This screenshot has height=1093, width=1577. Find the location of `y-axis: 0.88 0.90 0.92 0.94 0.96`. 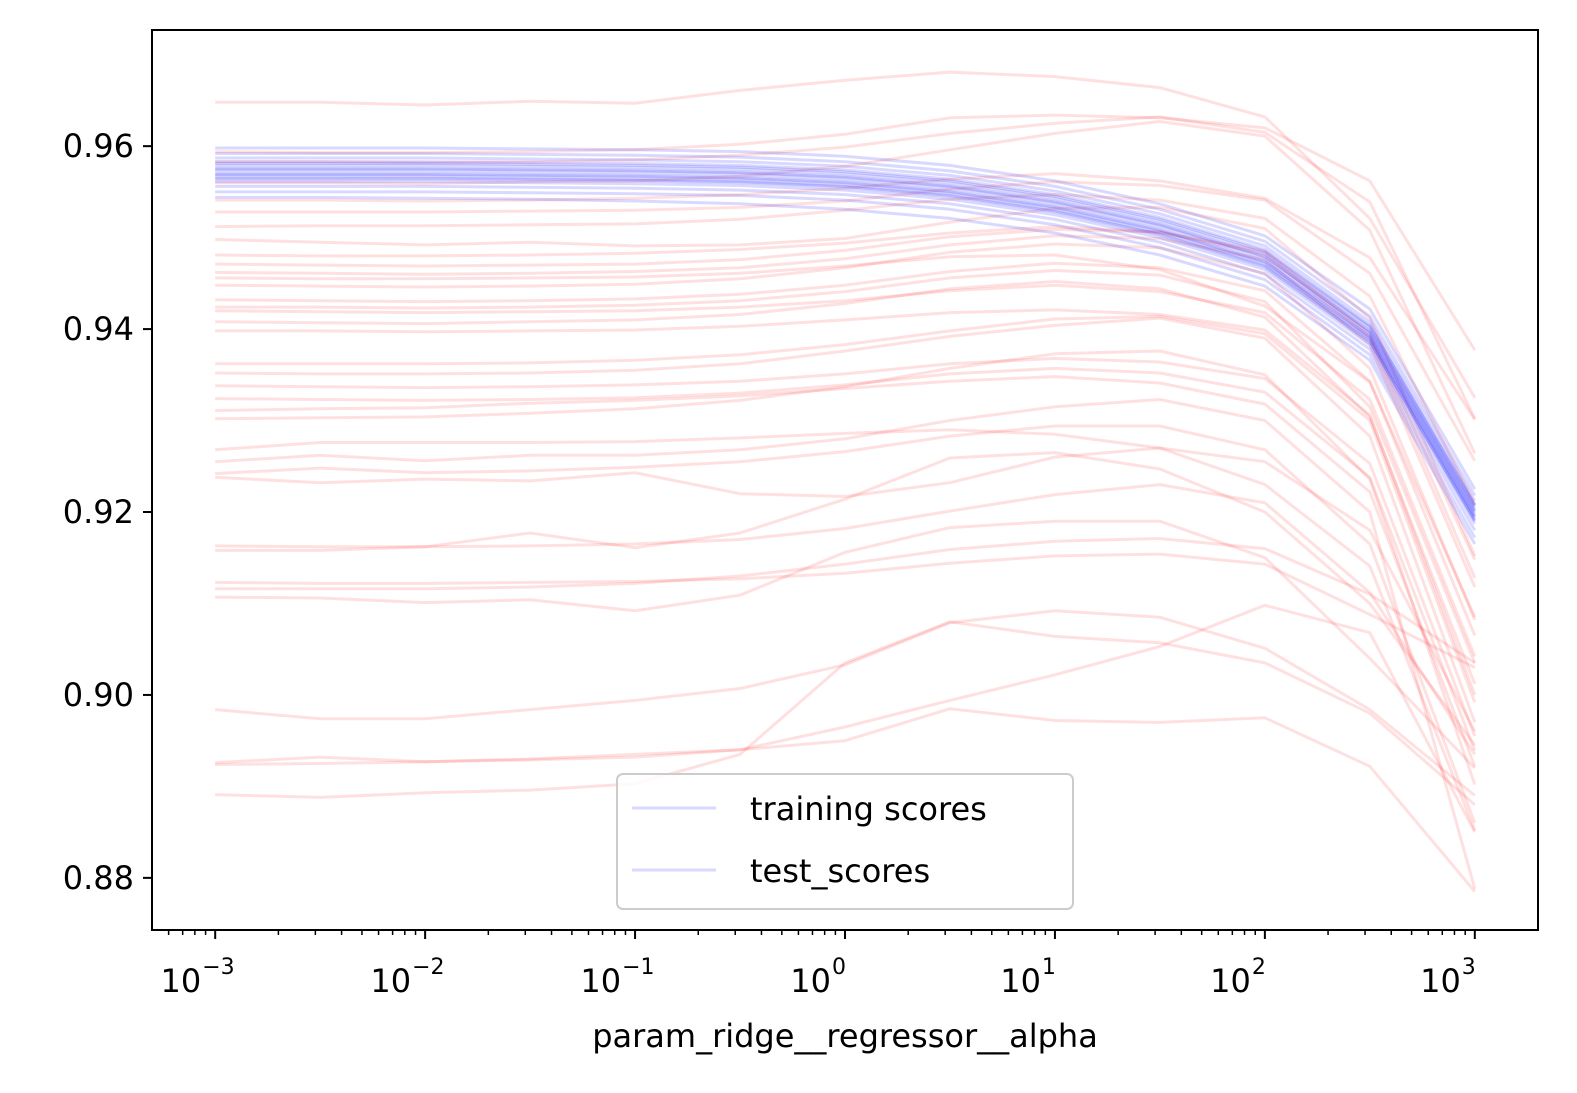

y-axis: 0.88 0.90 0.92 0.94 0.96 is located at coordinates (107, 512).